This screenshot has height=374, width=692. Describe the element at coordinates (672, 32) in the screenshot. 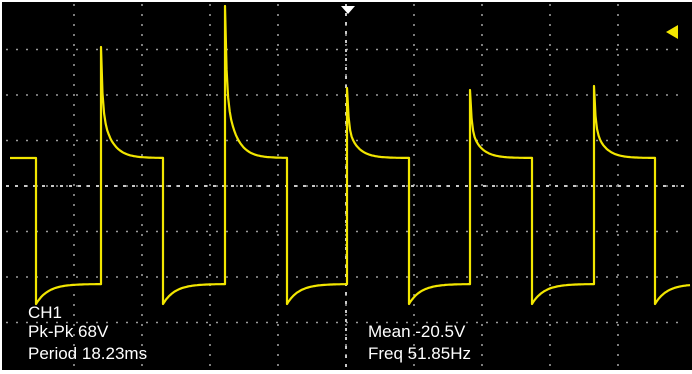

I see `trigger-level-marker-icon` at that location.